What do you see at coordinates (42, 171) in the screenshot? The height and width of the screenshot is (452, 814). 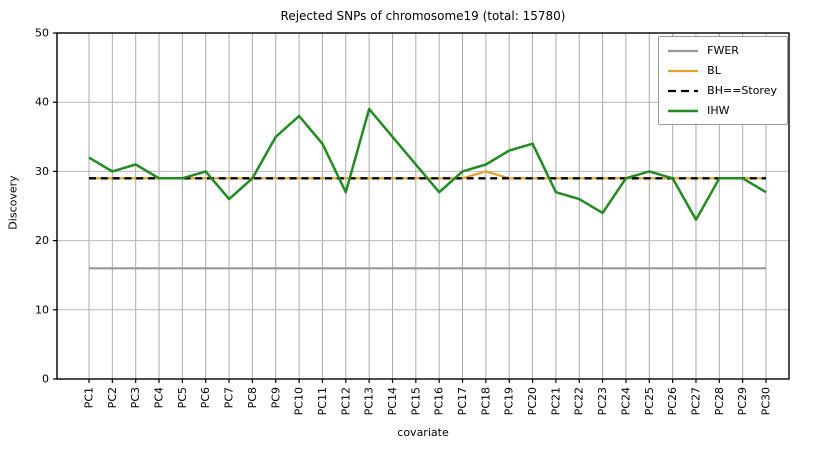 I see `y-tick-label: 30` at bounding box center [42, 171].